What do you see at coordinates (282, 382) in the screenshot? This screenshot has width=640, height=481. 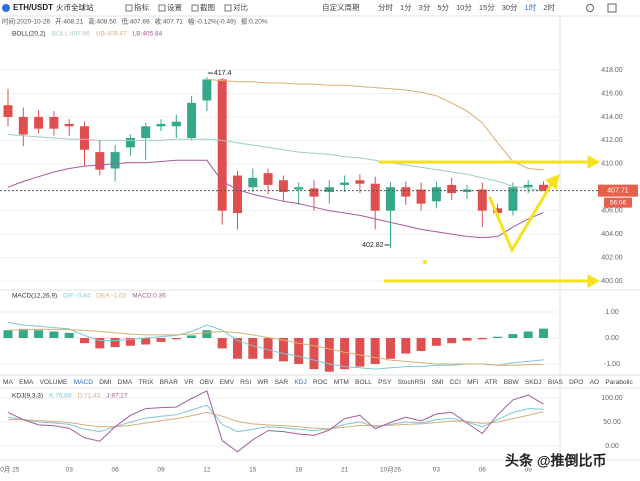 I see `indicator-tab: SAR` at bounding box center [282, 382].